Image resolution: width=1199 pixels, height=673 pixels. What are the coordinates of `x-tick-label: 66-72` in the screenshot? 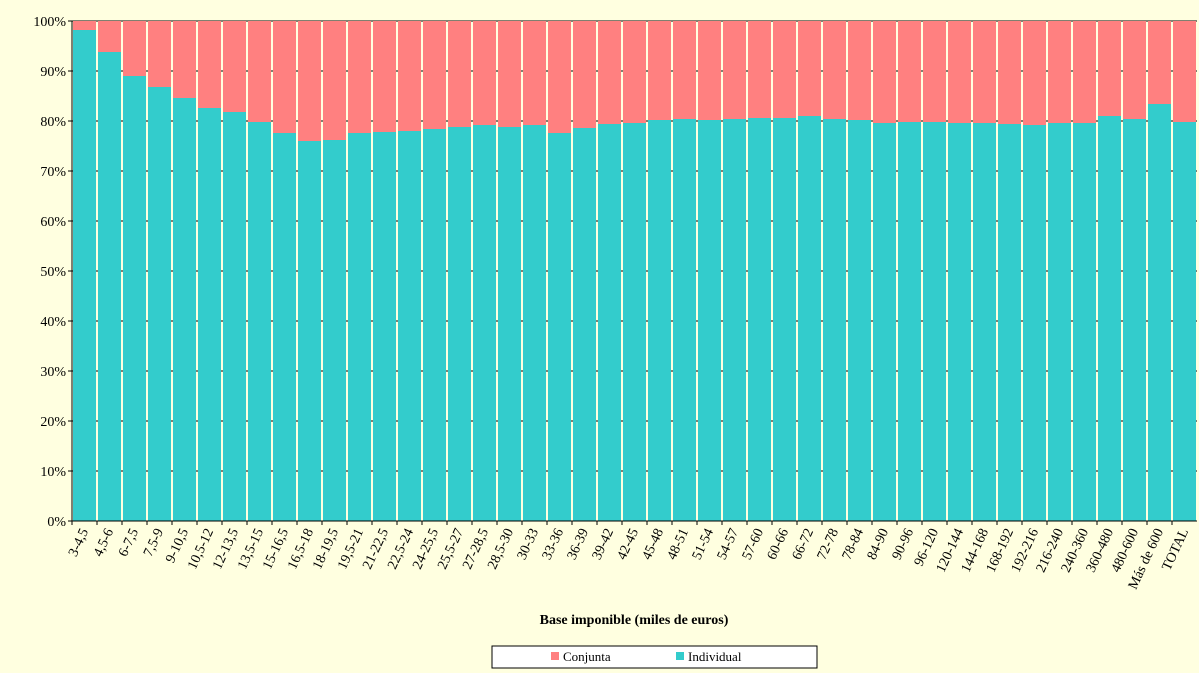 It's located at (803, 544).